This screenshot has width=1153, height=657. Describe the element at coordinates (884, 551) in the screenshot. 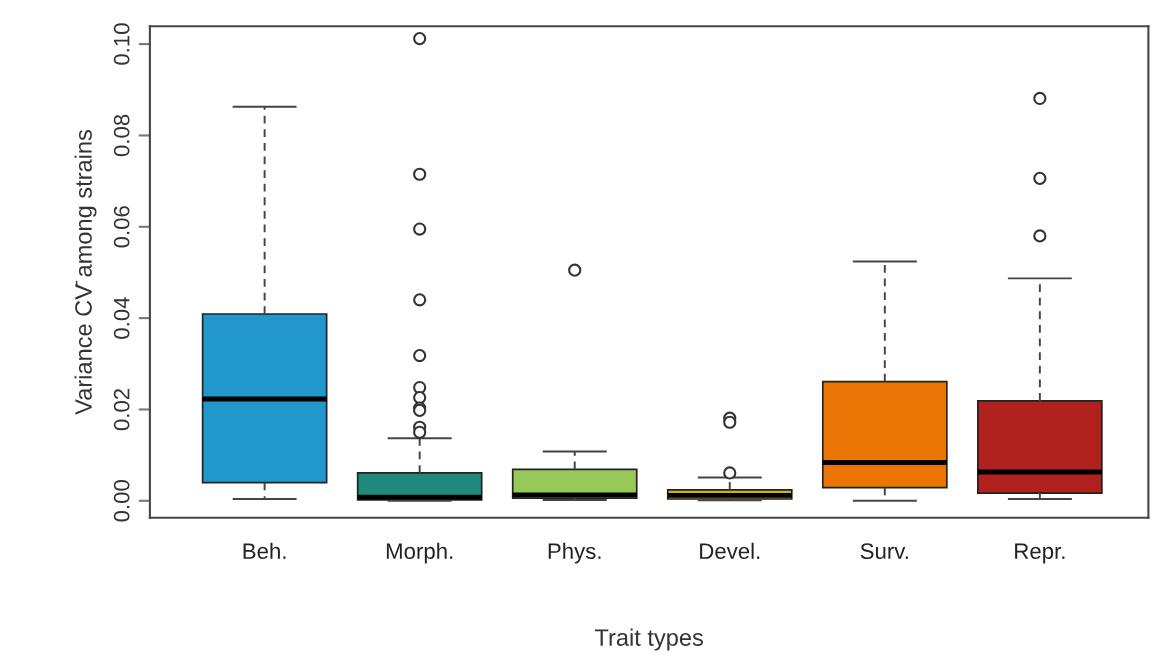

I see `x-tick-label: Surv.` at that location.